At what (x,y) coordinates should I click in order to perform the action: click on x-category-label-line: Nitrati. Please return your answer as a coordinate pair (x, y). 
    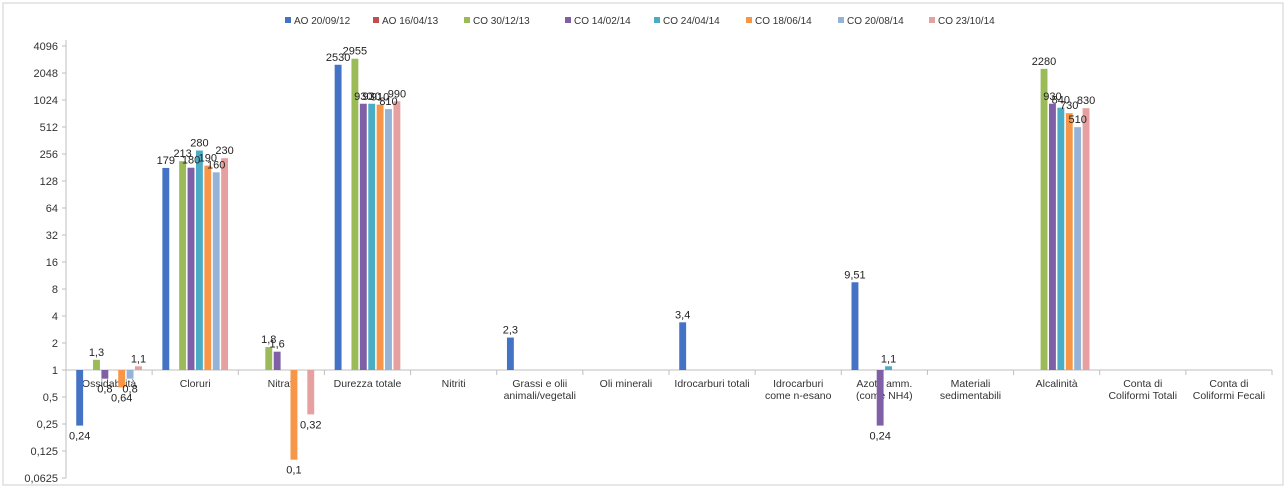
    Looking at the image, I should click on (281, 384).